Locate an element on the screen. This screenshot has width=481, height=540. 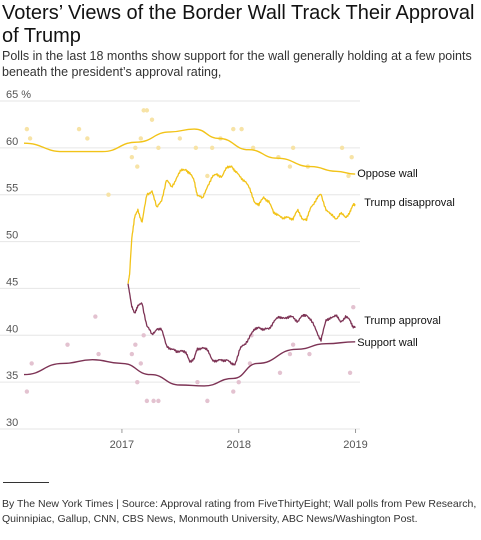
y-axis-ticks: 30 35 40 45 50 55 60 65 % is located at coordinates (18, 259).